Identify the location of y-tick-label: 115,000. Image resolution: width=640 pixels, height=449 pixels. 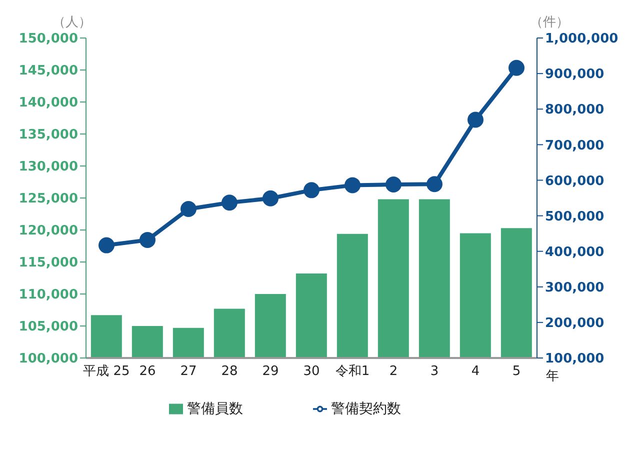
(48, 263).